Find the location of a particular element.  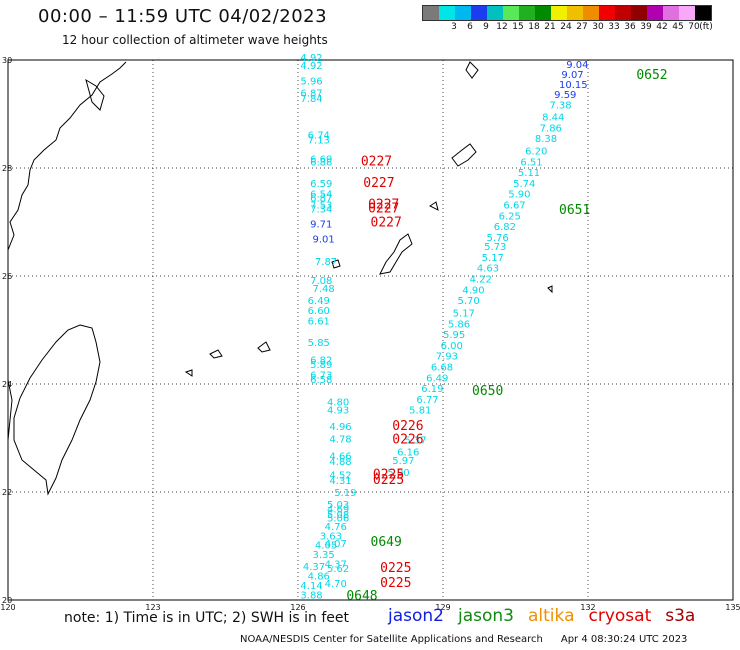

wave-height-value: 9.71 is located at coordinates (321, 224).